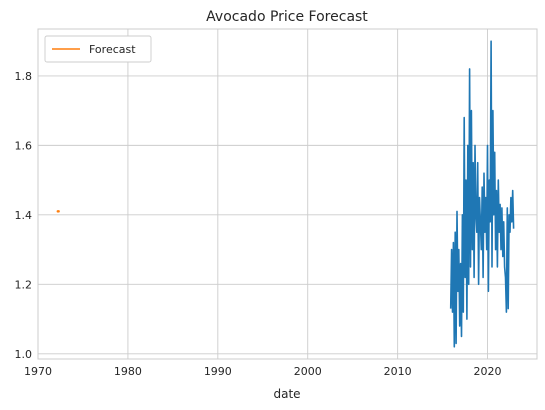 This screenshot has height=410, width=545. What do you see at coordinates (24, 76) in the screenshot?
I see `y-tick-label: 1.8` at bounding box center [24, 76].